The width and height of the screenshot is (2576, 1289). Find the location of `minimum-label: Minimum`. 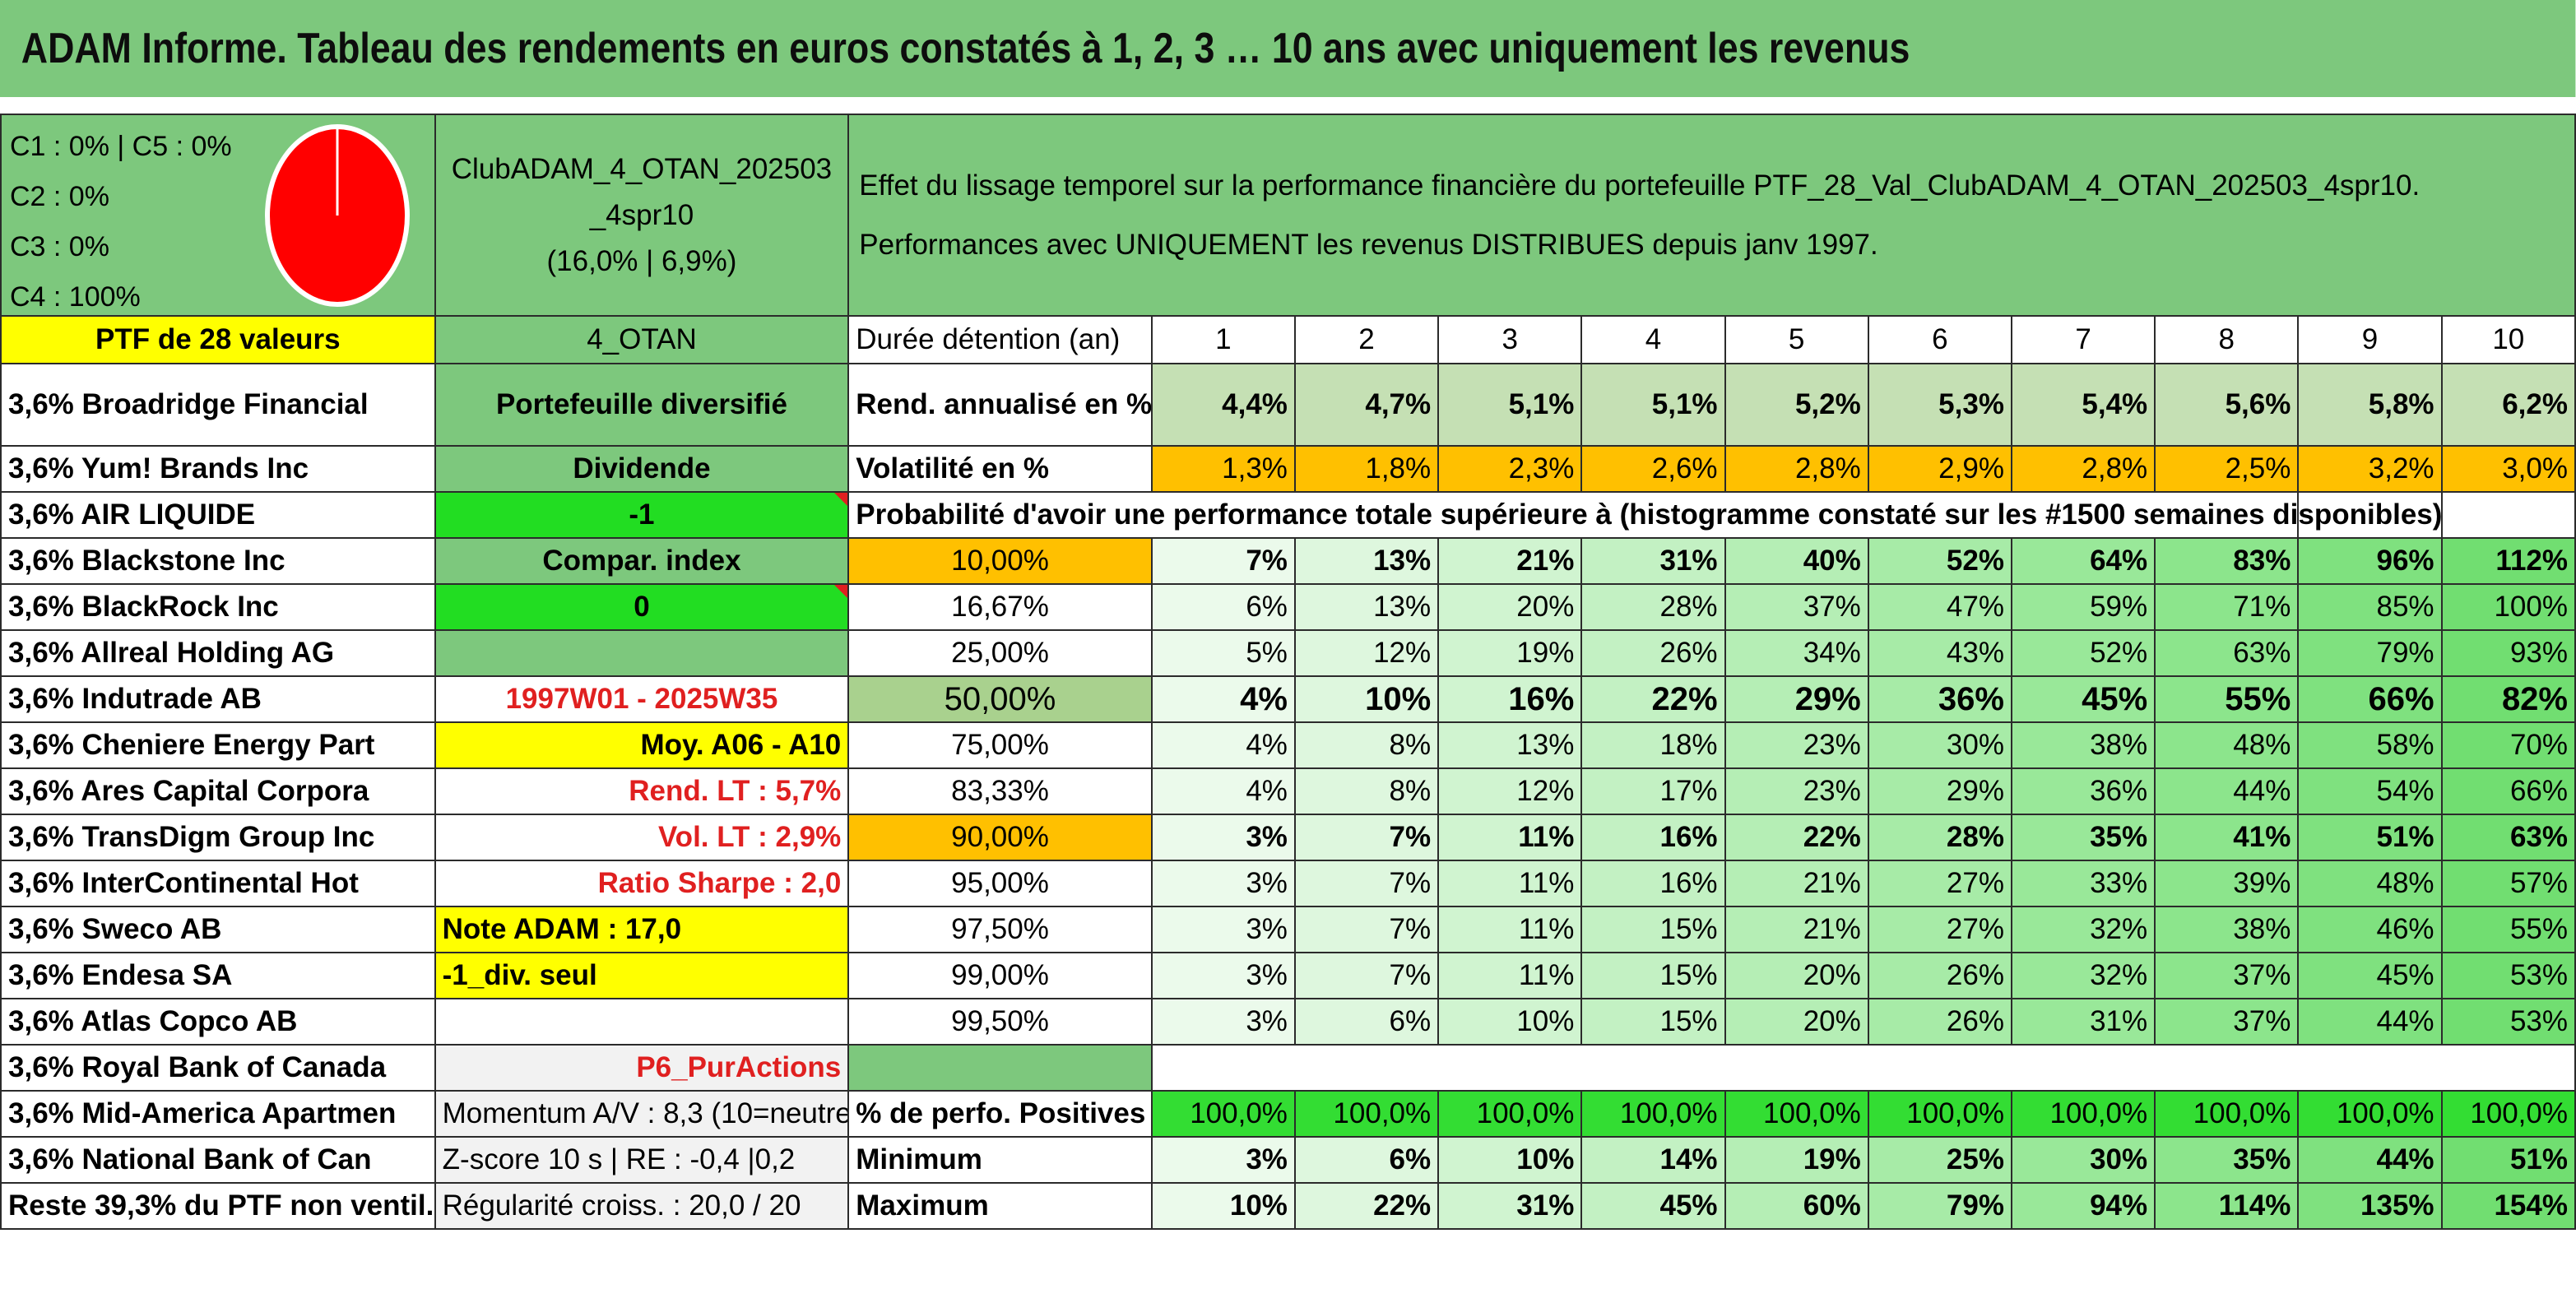

minimum-label: Minimum is located at coordinates (1000, 1160).